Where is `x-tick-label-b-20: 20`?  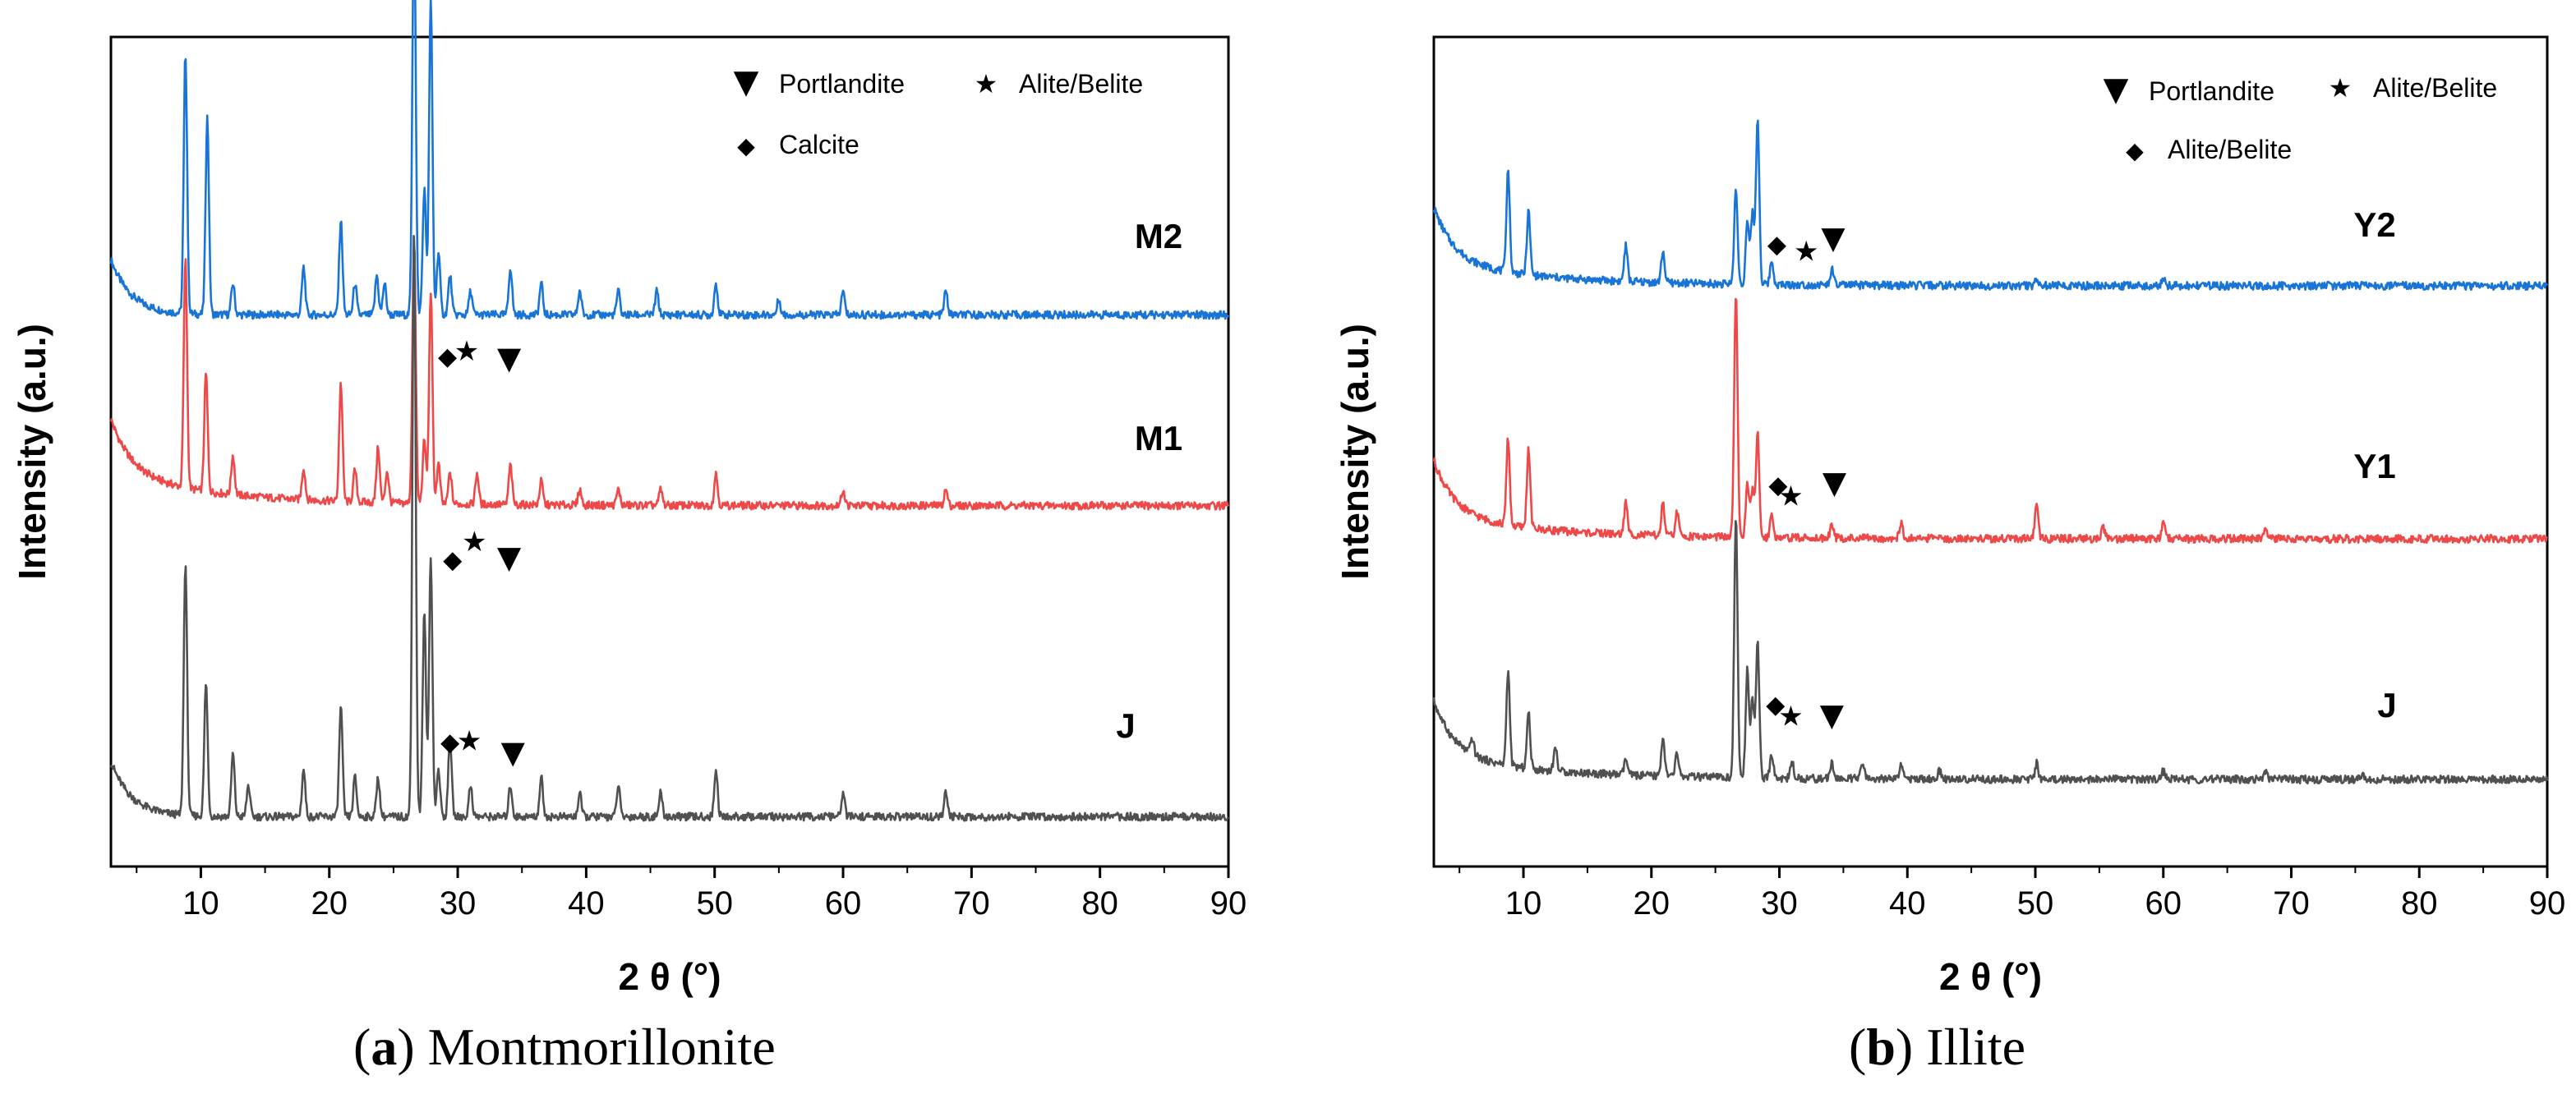
x-tick-label-b-20: 20 is located at coordinates (1652, 903).